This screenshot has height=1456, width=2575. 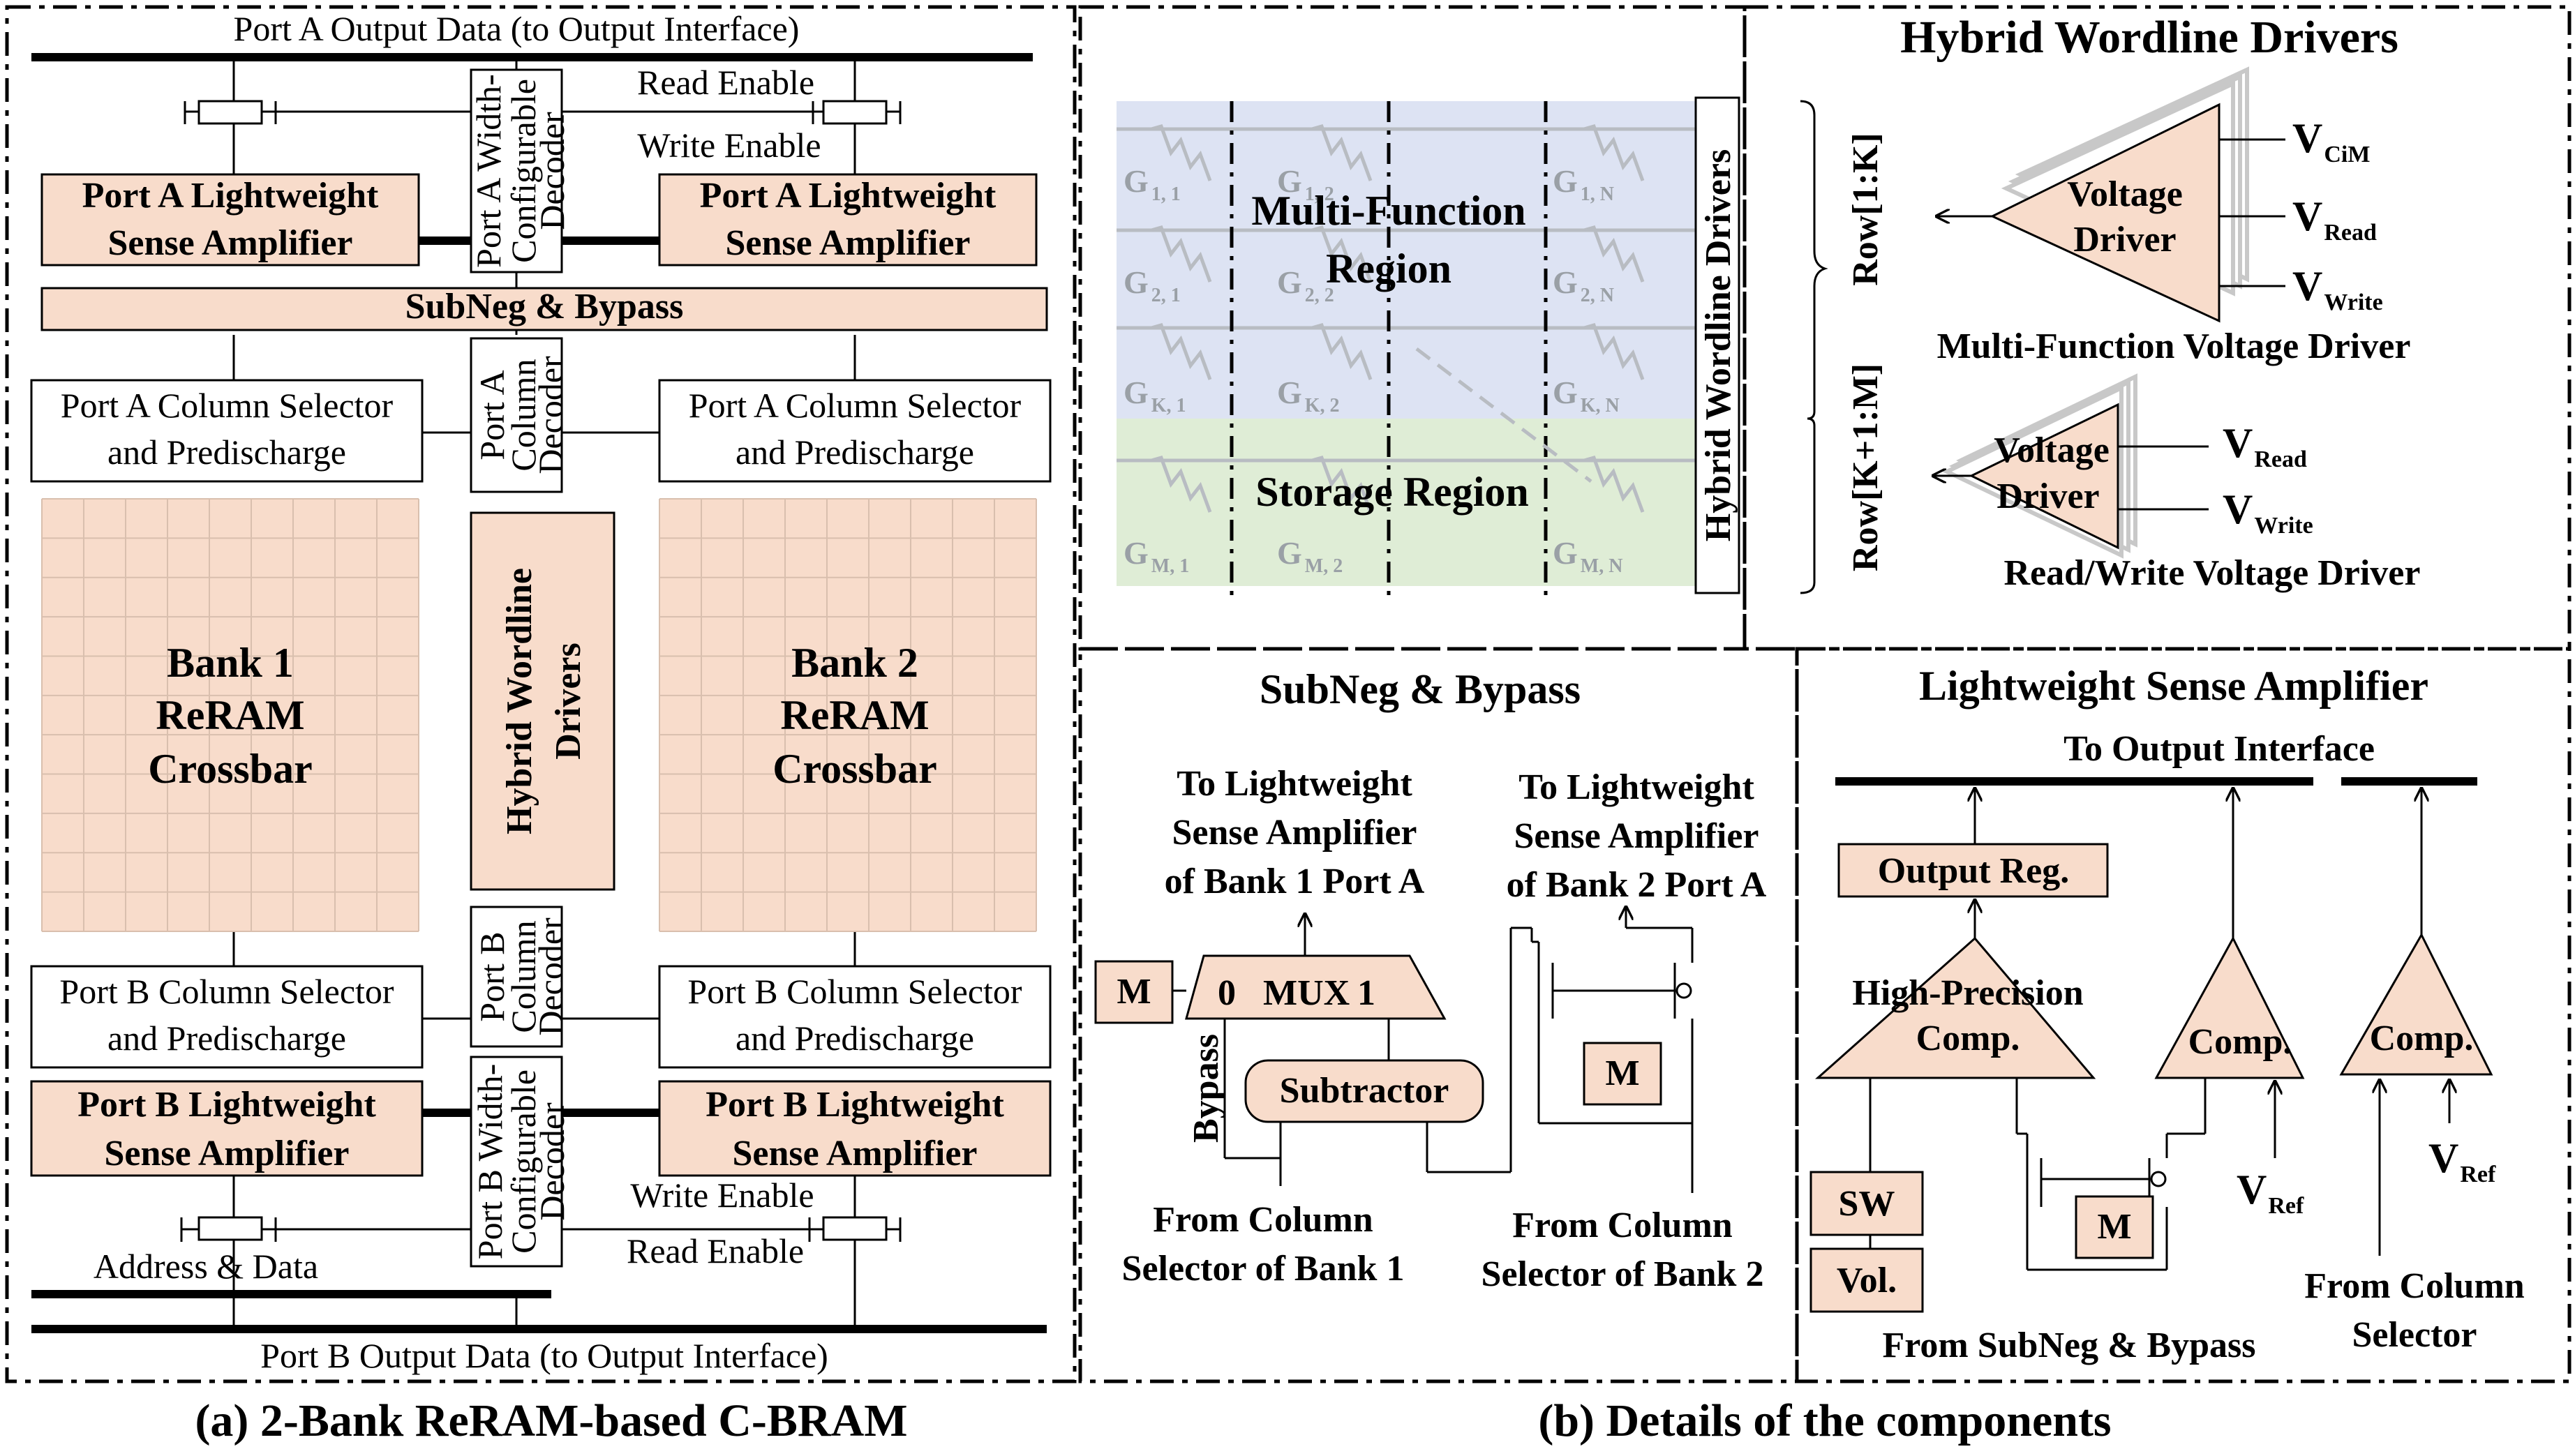 I want to click on port-b-column-decoder, so click(x=516, y=977).